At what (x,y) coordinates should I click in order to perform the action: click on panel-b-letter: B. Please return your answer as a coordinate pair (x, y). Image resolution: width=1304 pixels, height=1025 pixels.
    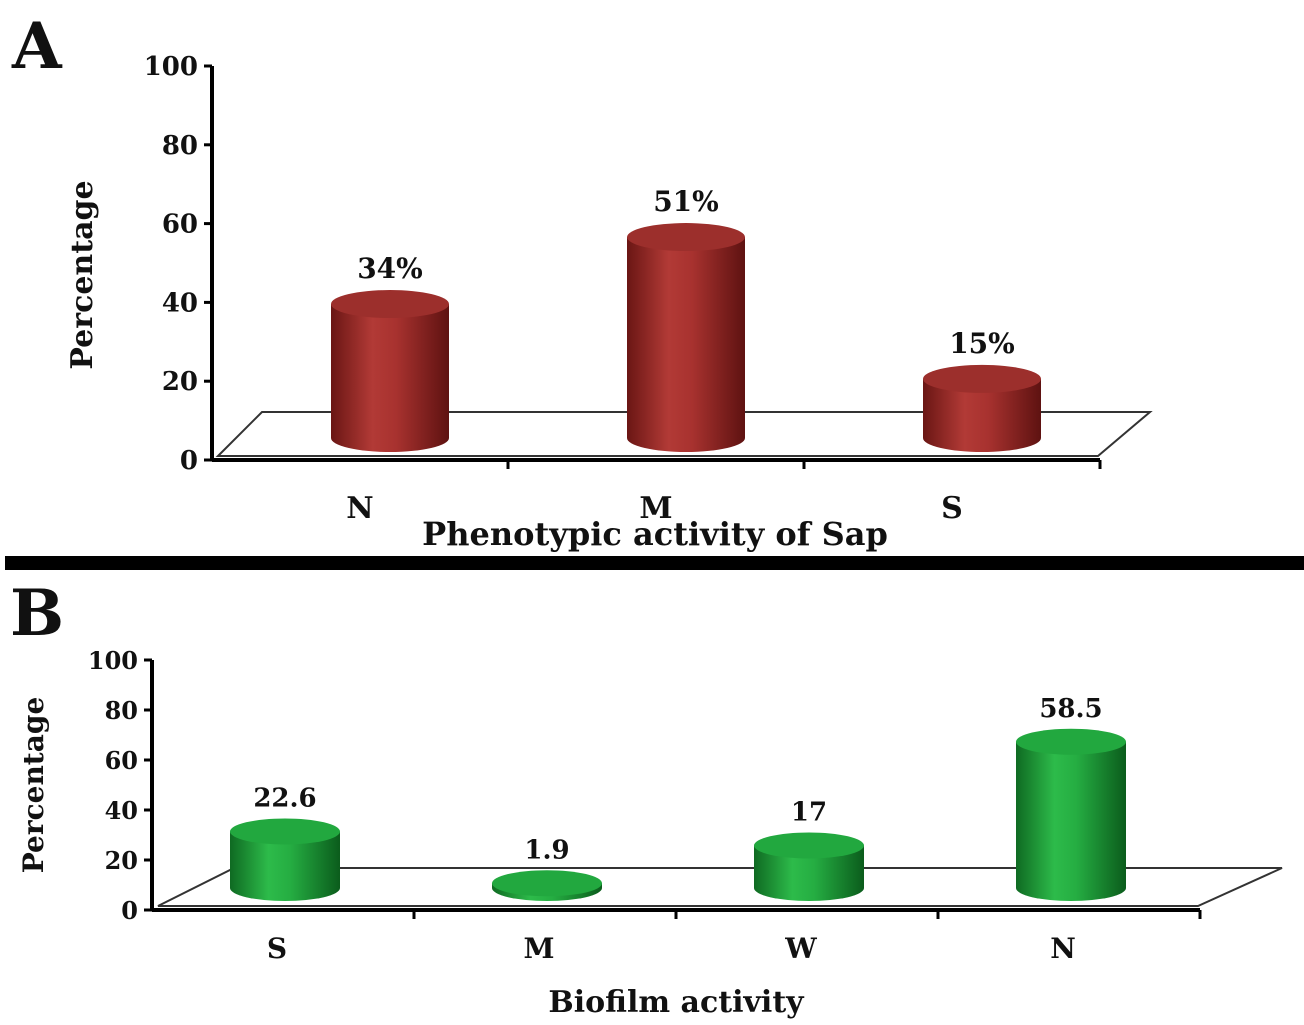
    Looking at the image, I should click on (37, 613).